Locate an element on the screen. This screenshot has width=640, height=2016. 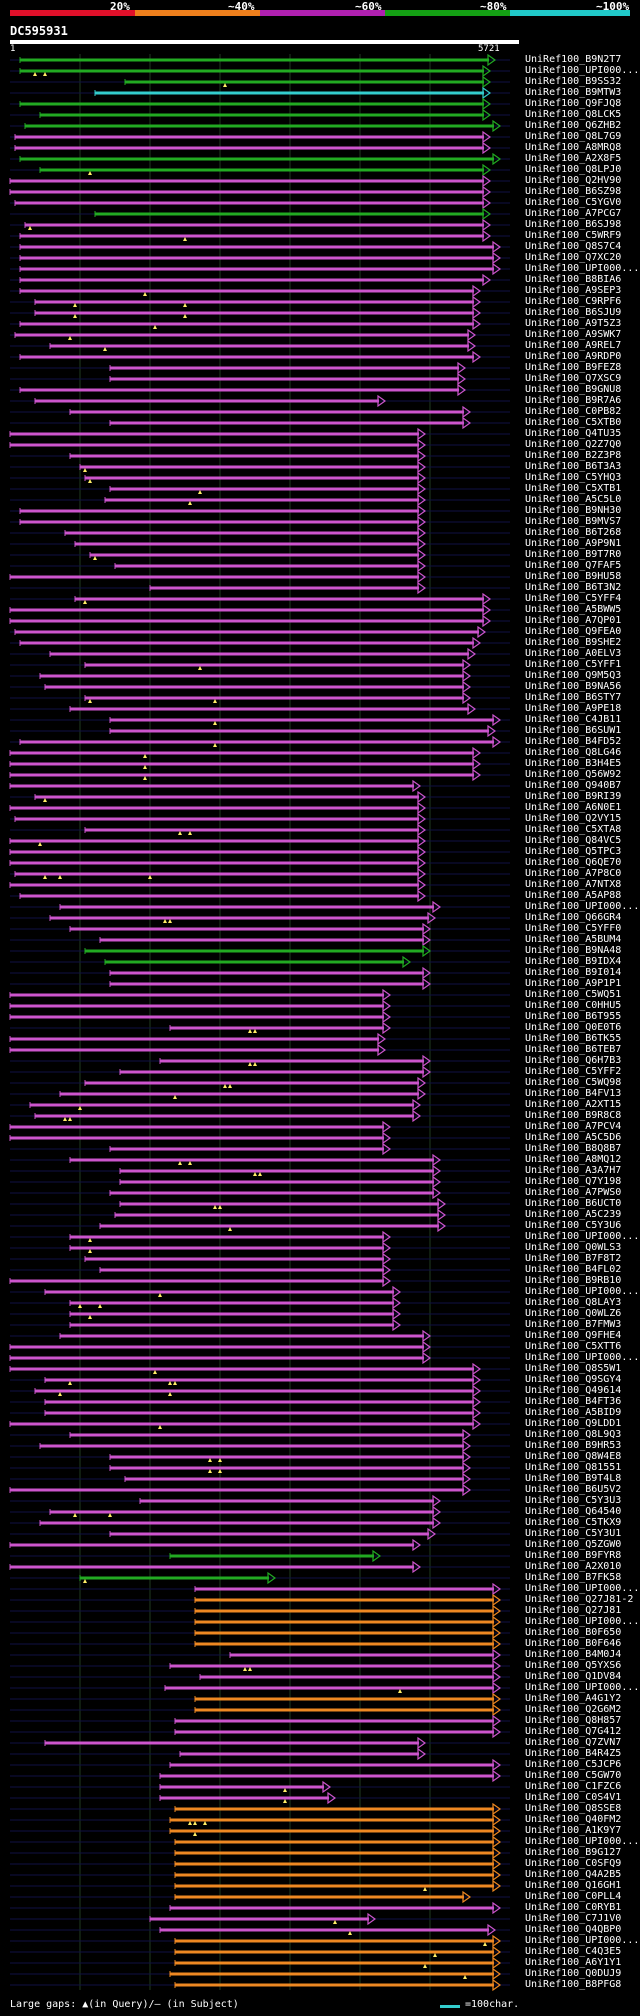
hit-name: UniRef100_C0PB82 is located at coordinates (573, 411).